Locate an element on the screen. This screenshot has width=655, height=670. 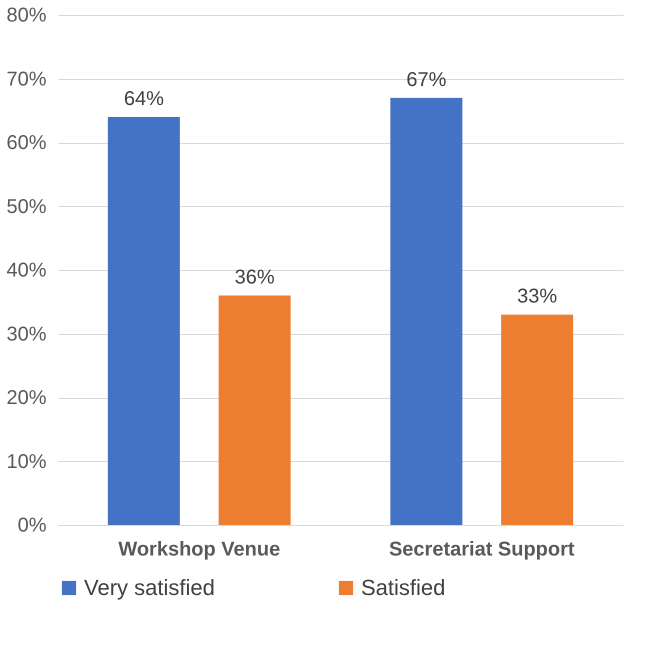
x-tick-label: Secretariat Support is located at coordinates (481, 549).